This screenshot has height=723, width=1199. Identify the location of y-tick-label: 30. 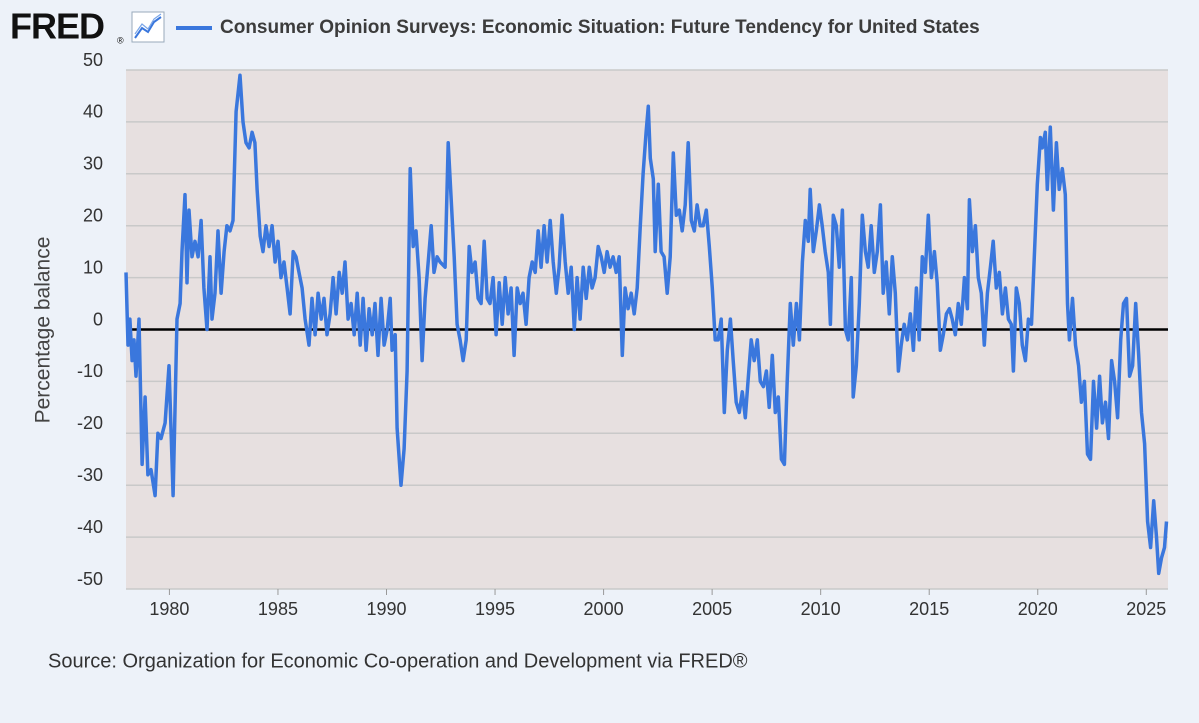
(93, 164).